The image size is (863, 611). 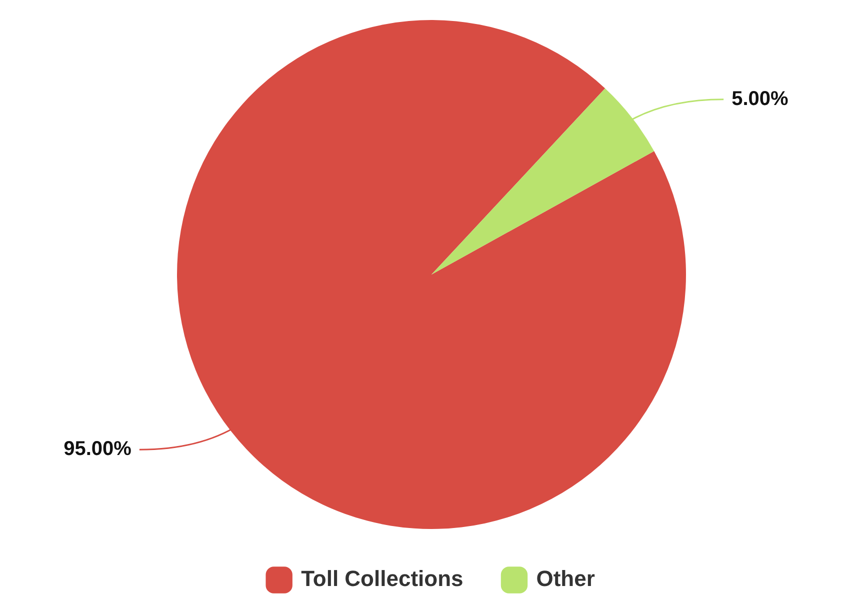 What do you see at coordinates (98, 449) in the screenshot?
I see `data-label: 95.00%` at bounding box center [98, 449].